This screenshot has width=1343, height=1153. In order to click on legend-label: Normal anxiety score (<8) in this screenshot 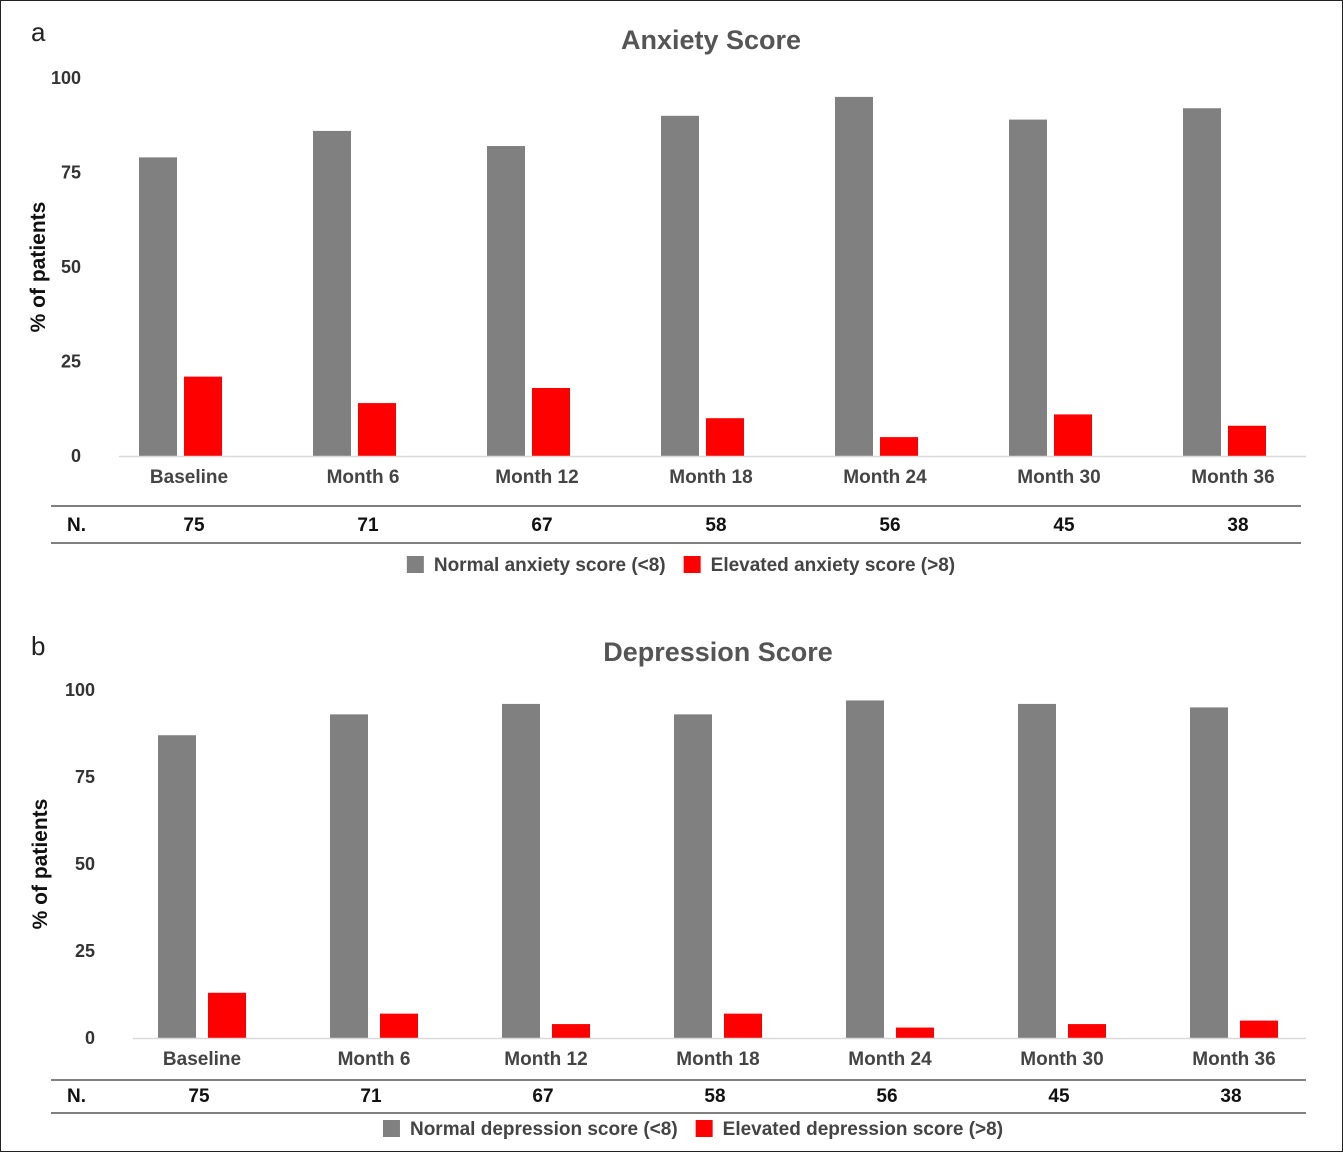, I will do `click(550, 565)`.